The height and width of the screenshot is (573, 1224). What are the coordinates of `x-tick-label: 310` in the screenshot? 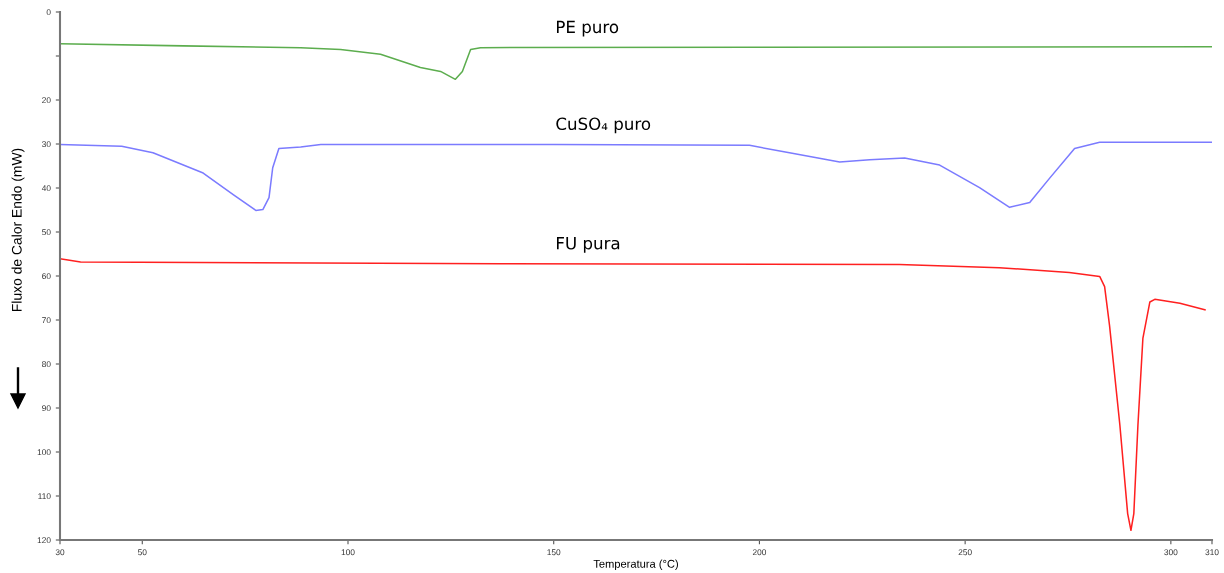 It's located at (1212, 552).